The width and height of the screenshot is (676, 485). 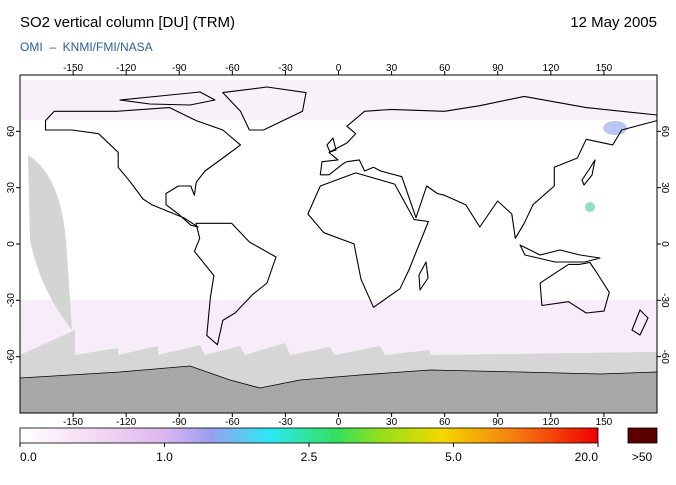 I want to click on no-data-swath, so click(x=50, y=242).